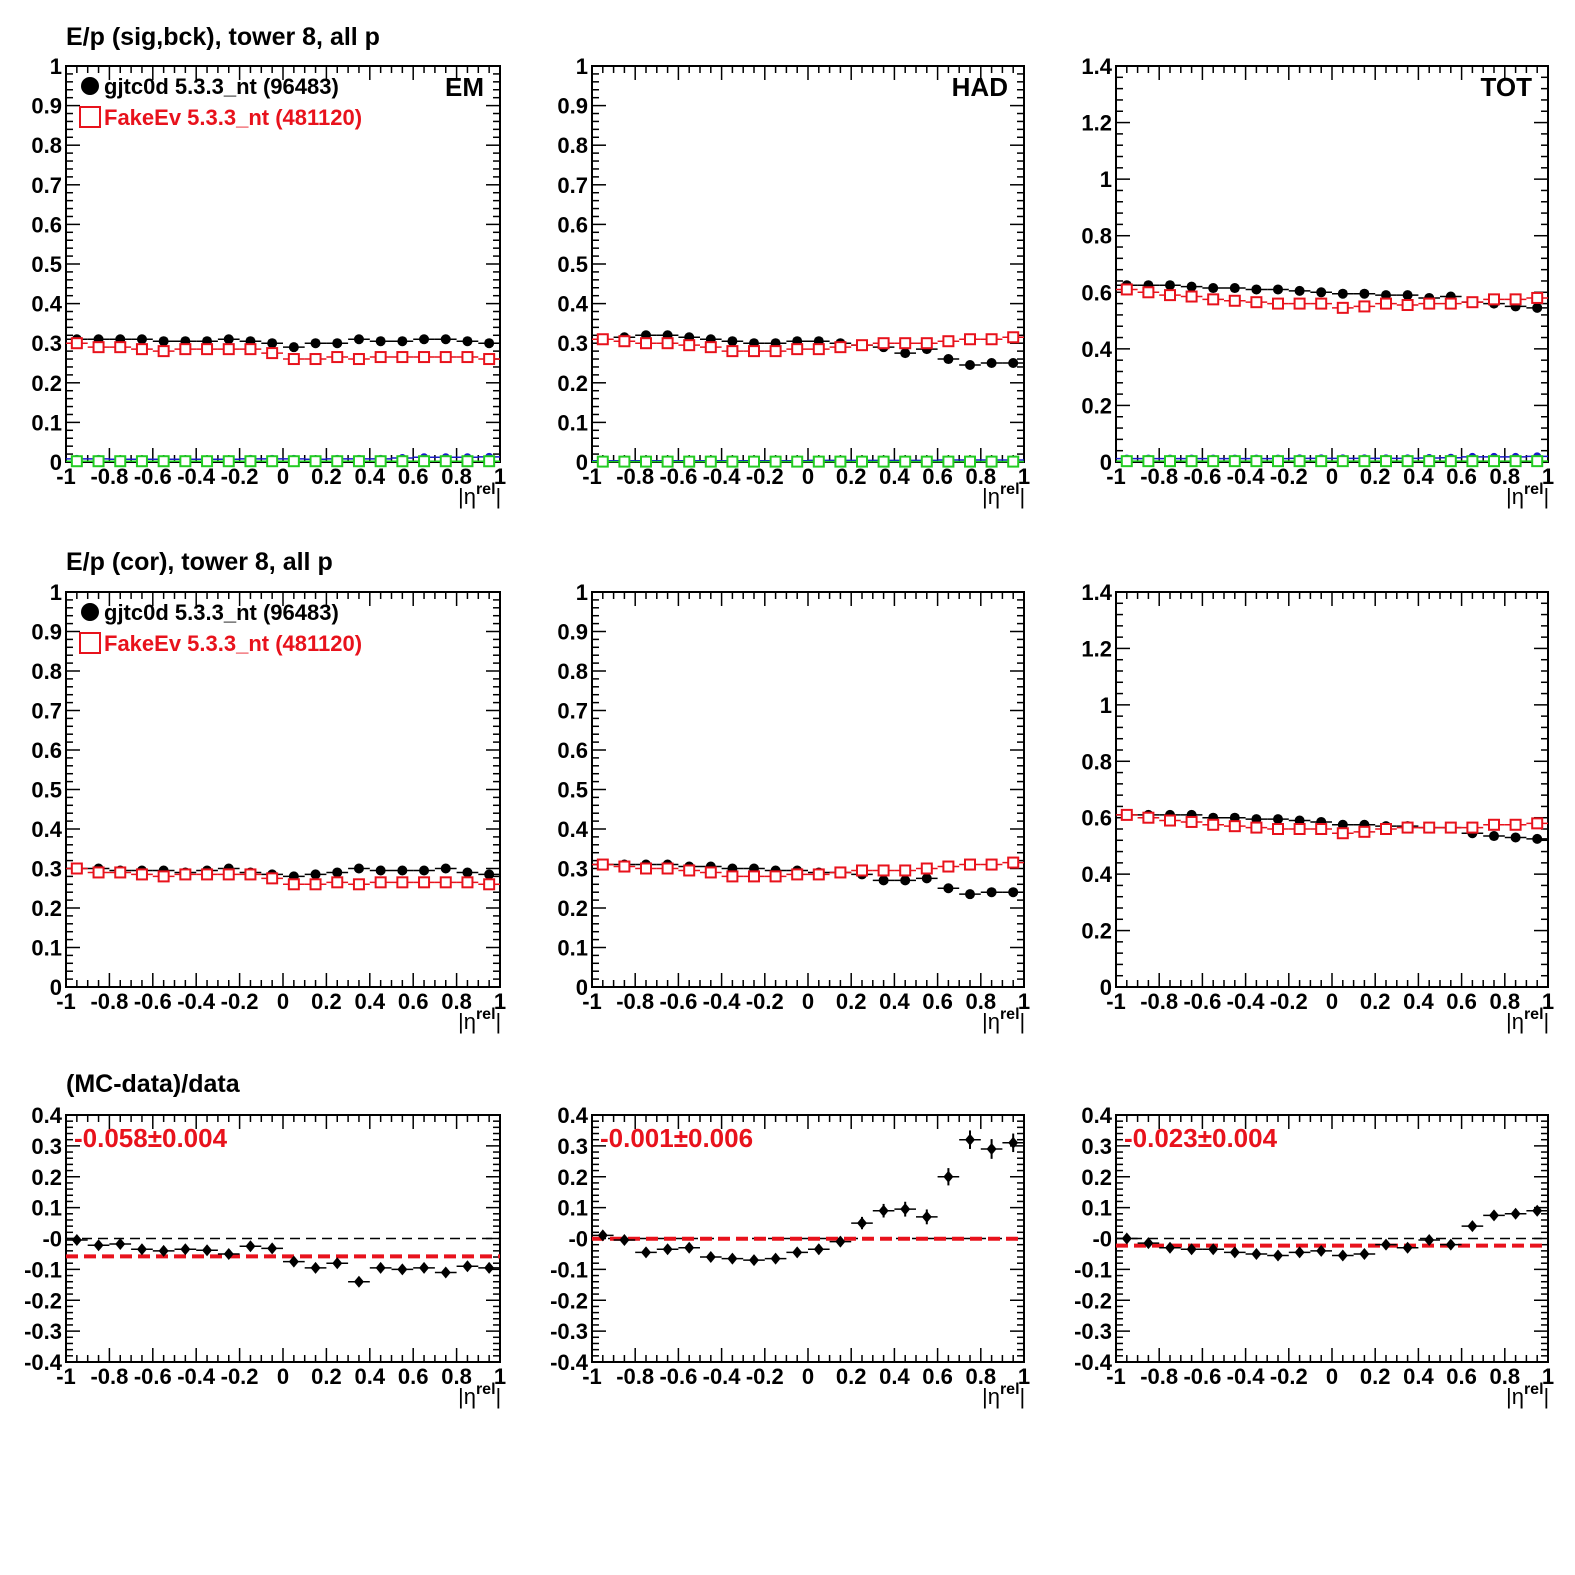 The image size is (1575, 1575). Describe the element at coordinates (43, 1300) in the screenshot. I see `y-tick-label: -0.2` at that location.